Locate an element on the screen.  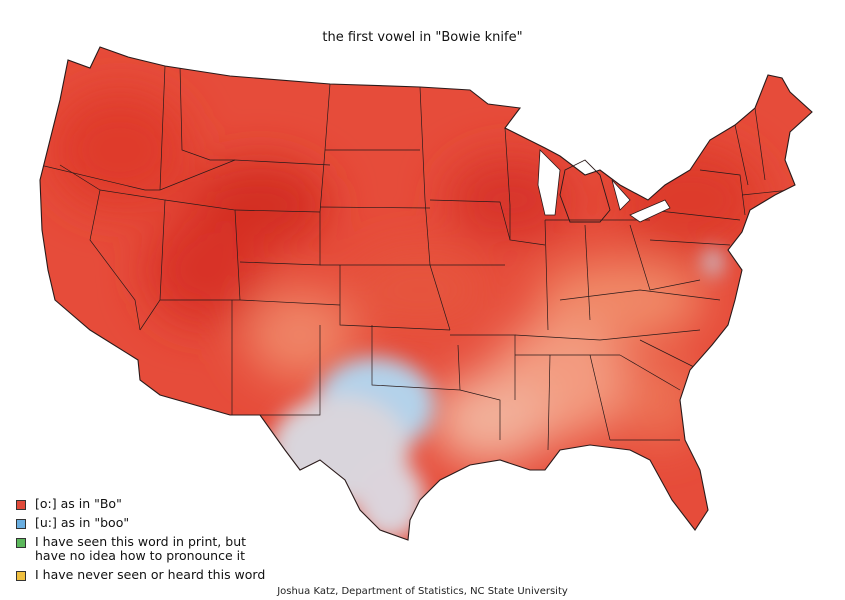
strong-northwest is located at coordinates (120, 150).